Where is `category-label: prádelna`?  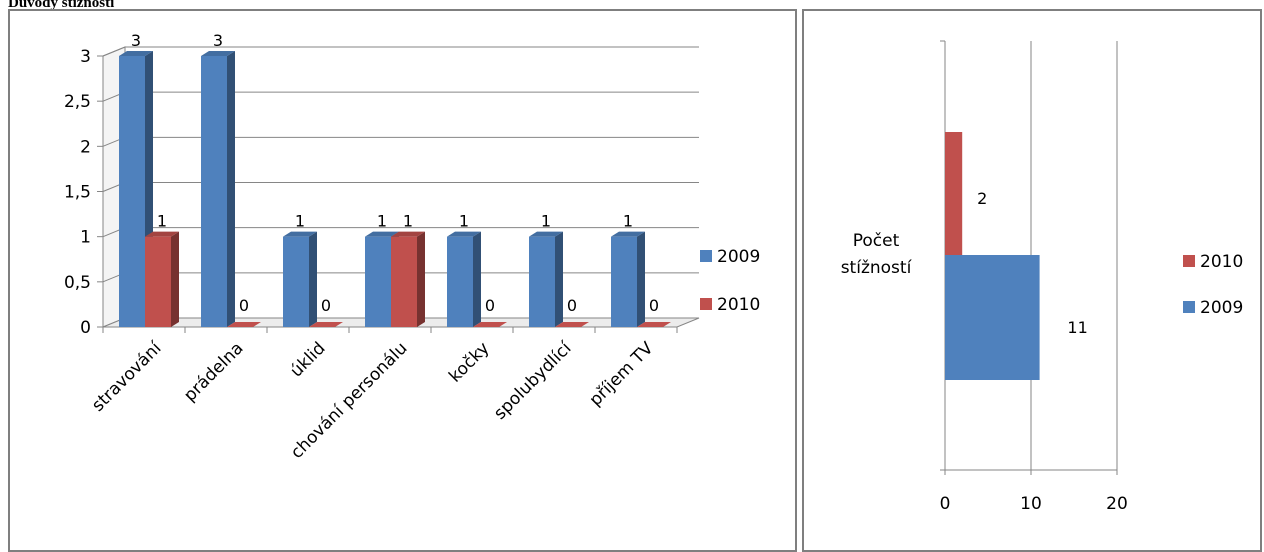
category-label: prádelna is located at coordinates (213, 371).